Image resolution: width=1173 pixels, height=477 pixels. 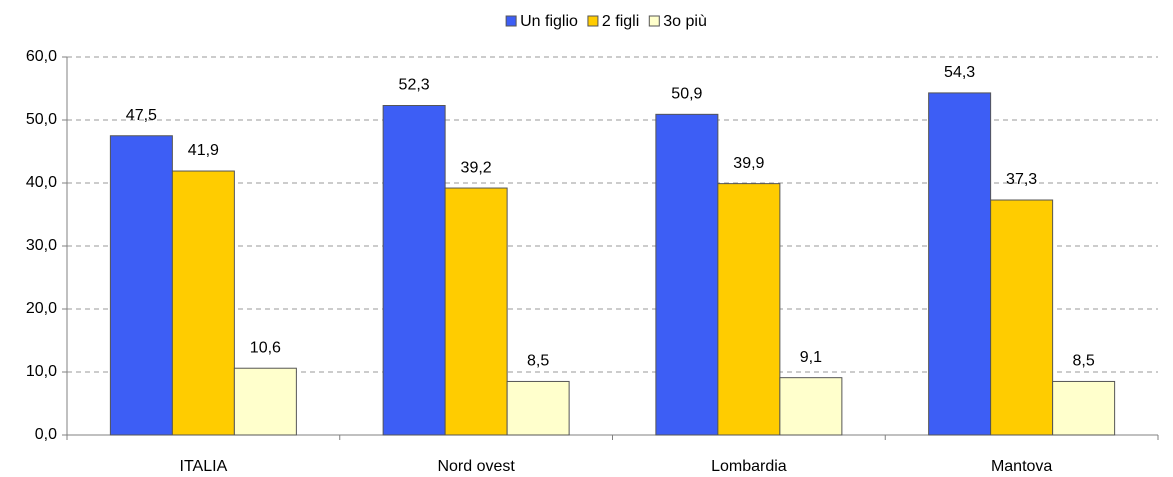 I want to click on x-tick-label: ITALIA, so click(x=204, y=466).